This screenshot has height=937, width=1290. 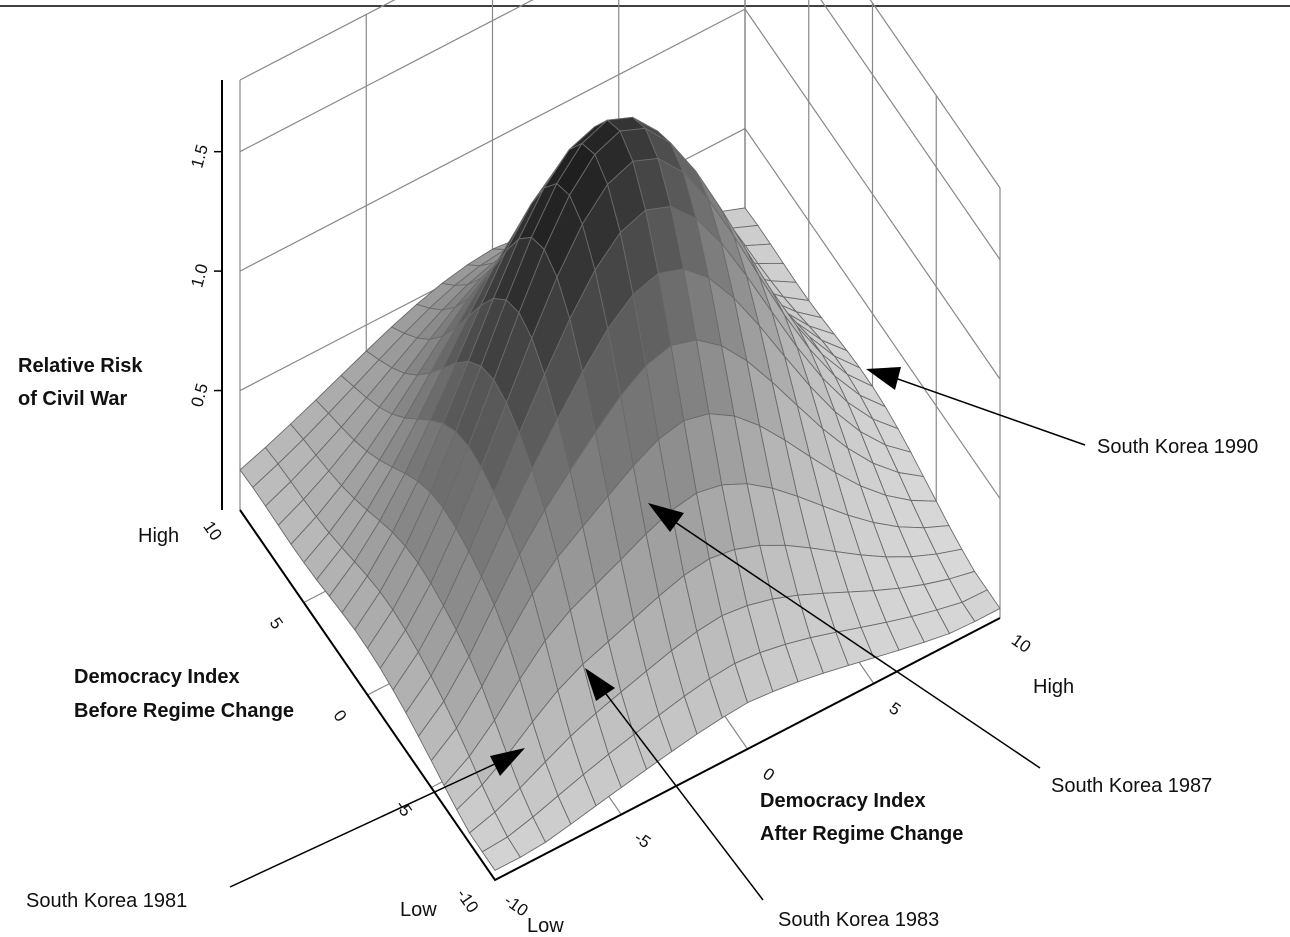 I want to click on y-tick-label: 10, so click(x=1021, y=643).